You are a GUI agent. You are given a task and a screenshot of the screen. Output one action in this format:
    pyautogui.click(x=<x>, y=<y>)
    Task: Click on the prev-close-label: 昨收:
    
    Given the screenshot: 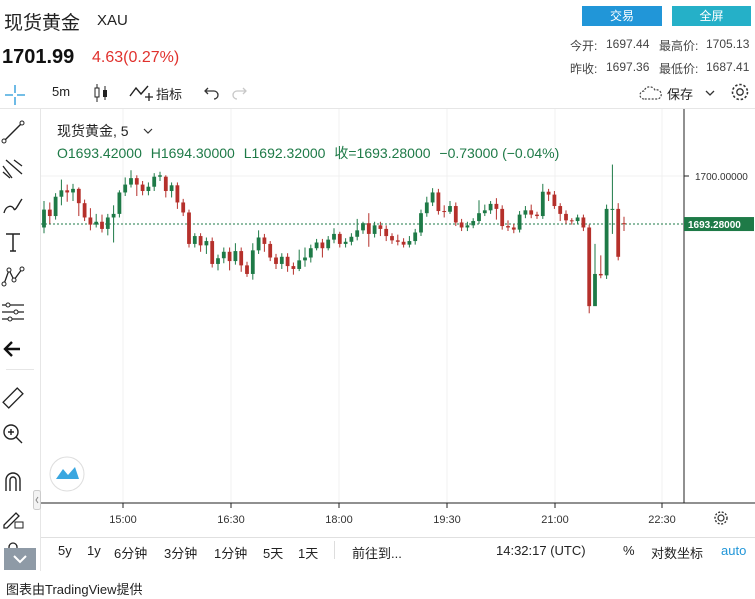 What is the action you would take?
    pyautogui.click(x=584, y=69)
    